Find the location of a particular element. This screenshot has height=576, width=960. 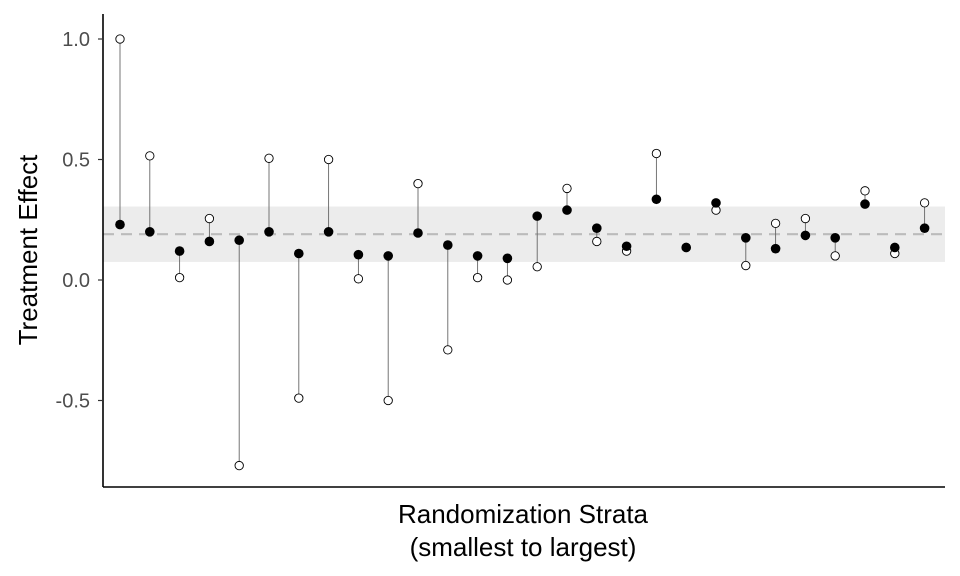

y-tick-label-3: 0.0 is located at coordinates (76, 281).